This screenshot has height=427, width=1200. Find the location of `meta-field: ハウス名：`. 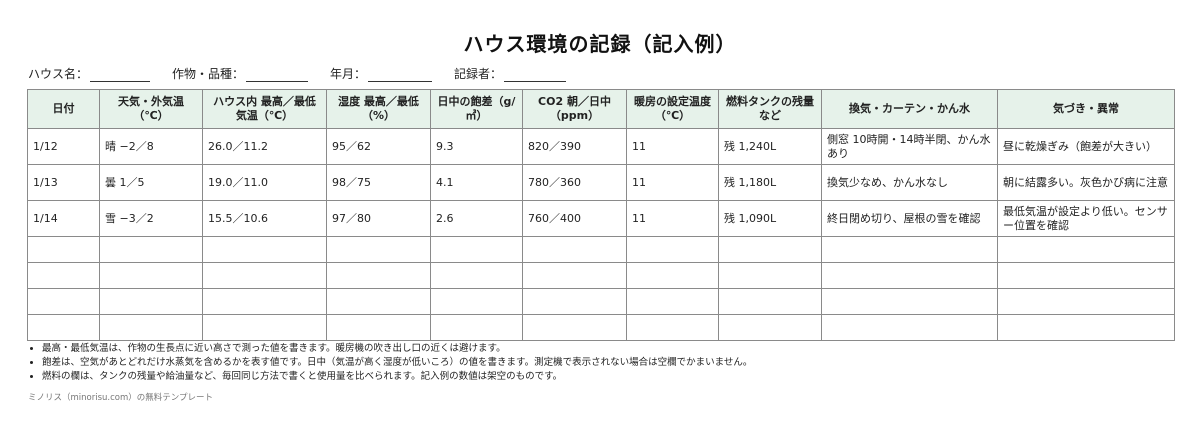

meta-field: ハウス名： is located at coordinates (89, 73).